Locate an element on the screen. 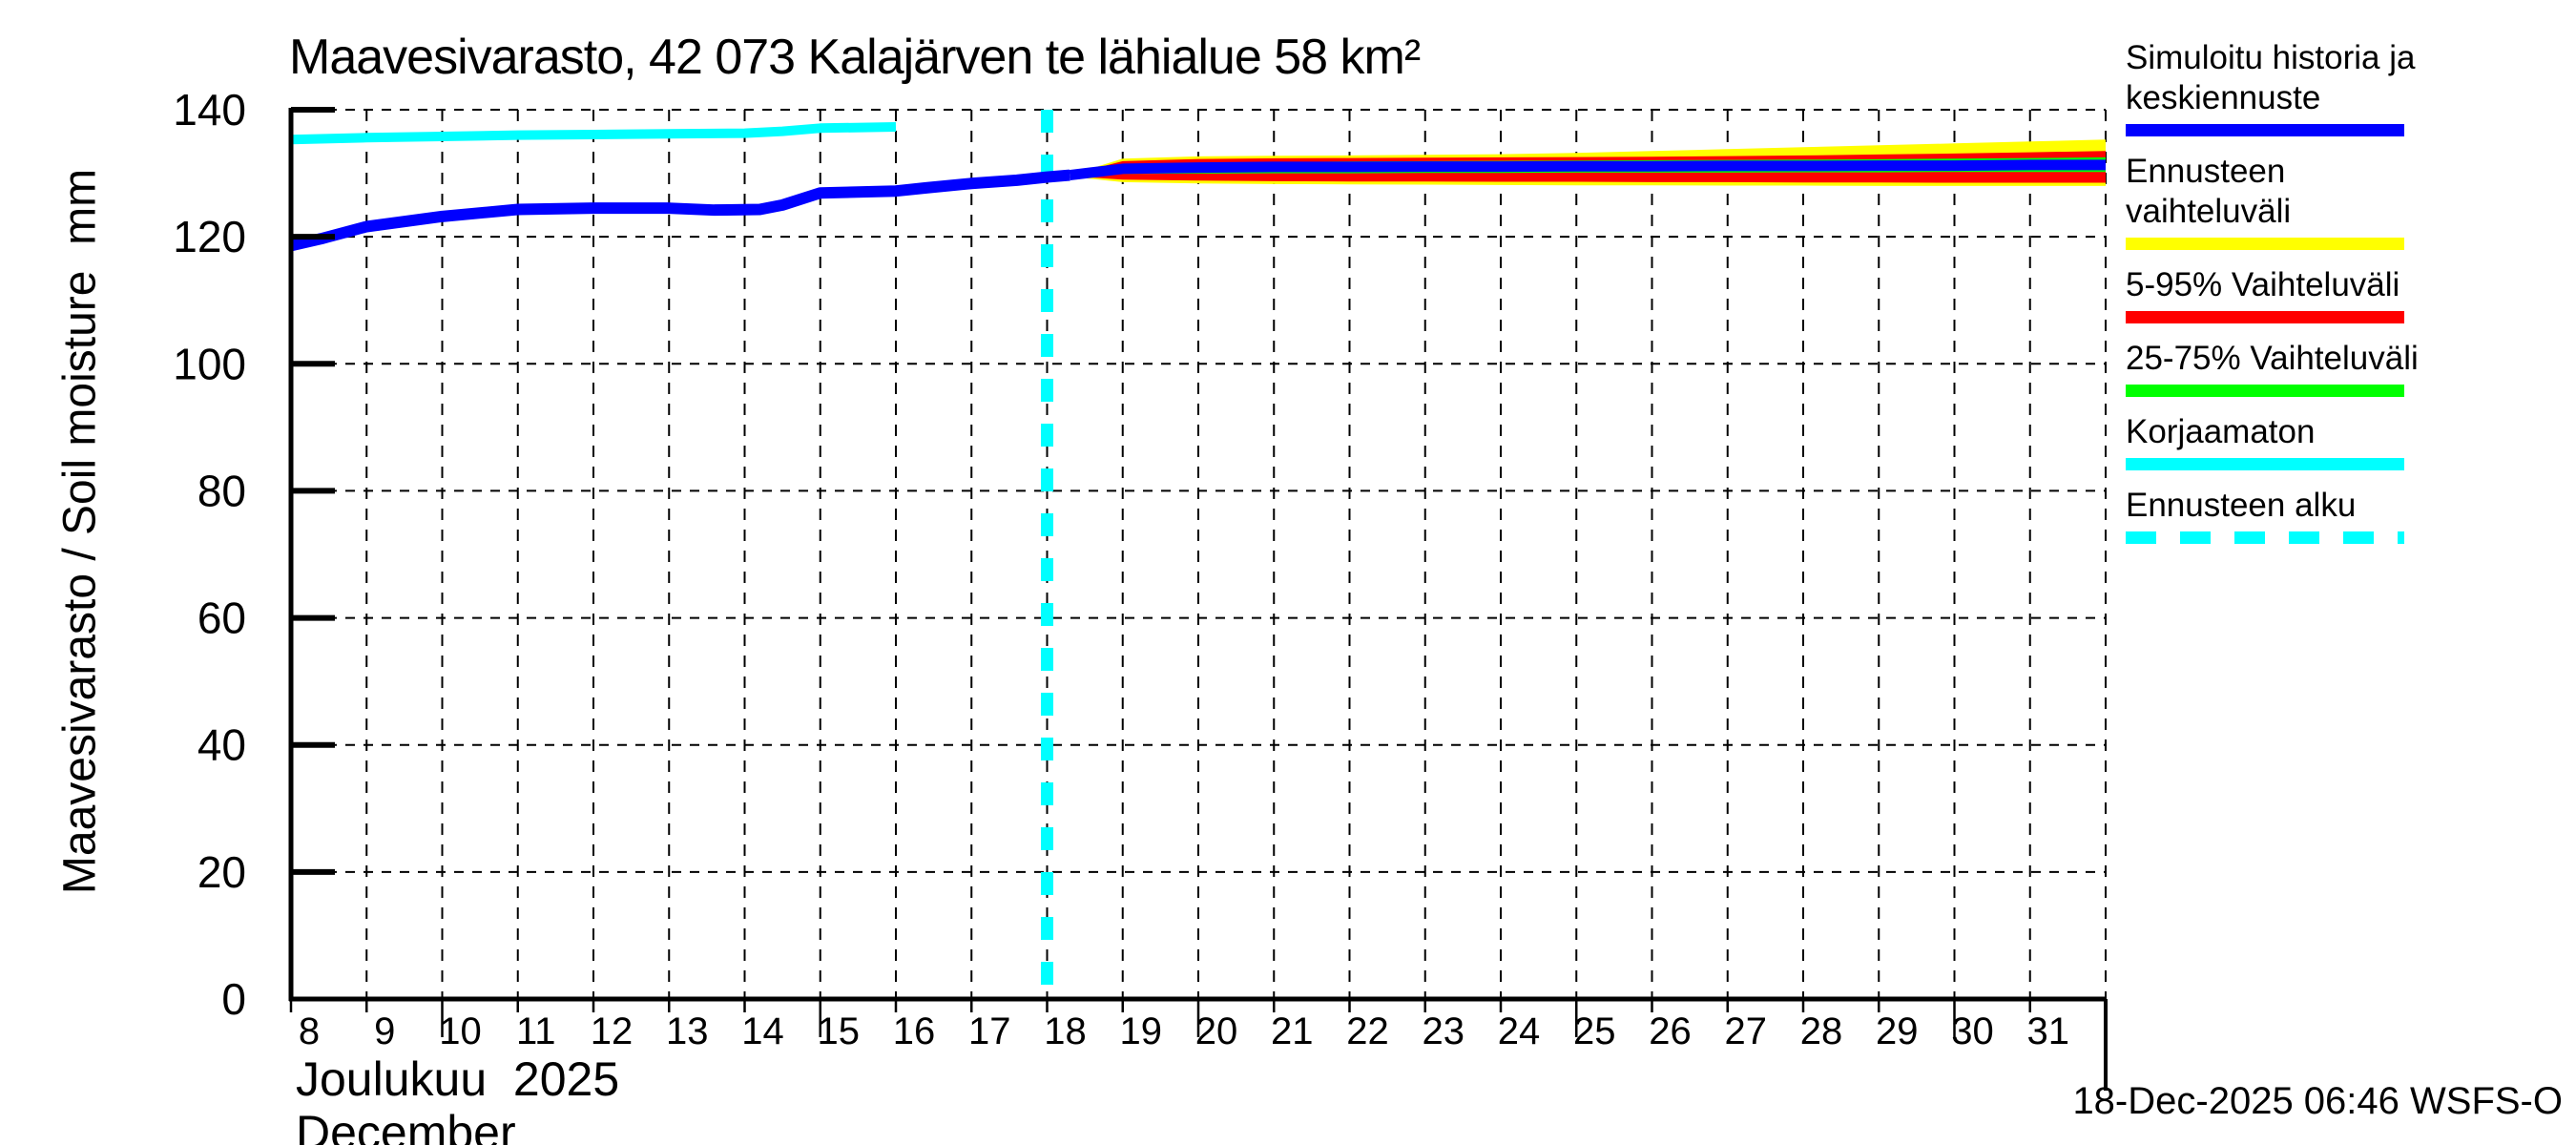  x-tick-label: 8 is located at coordinates (309, 1031).